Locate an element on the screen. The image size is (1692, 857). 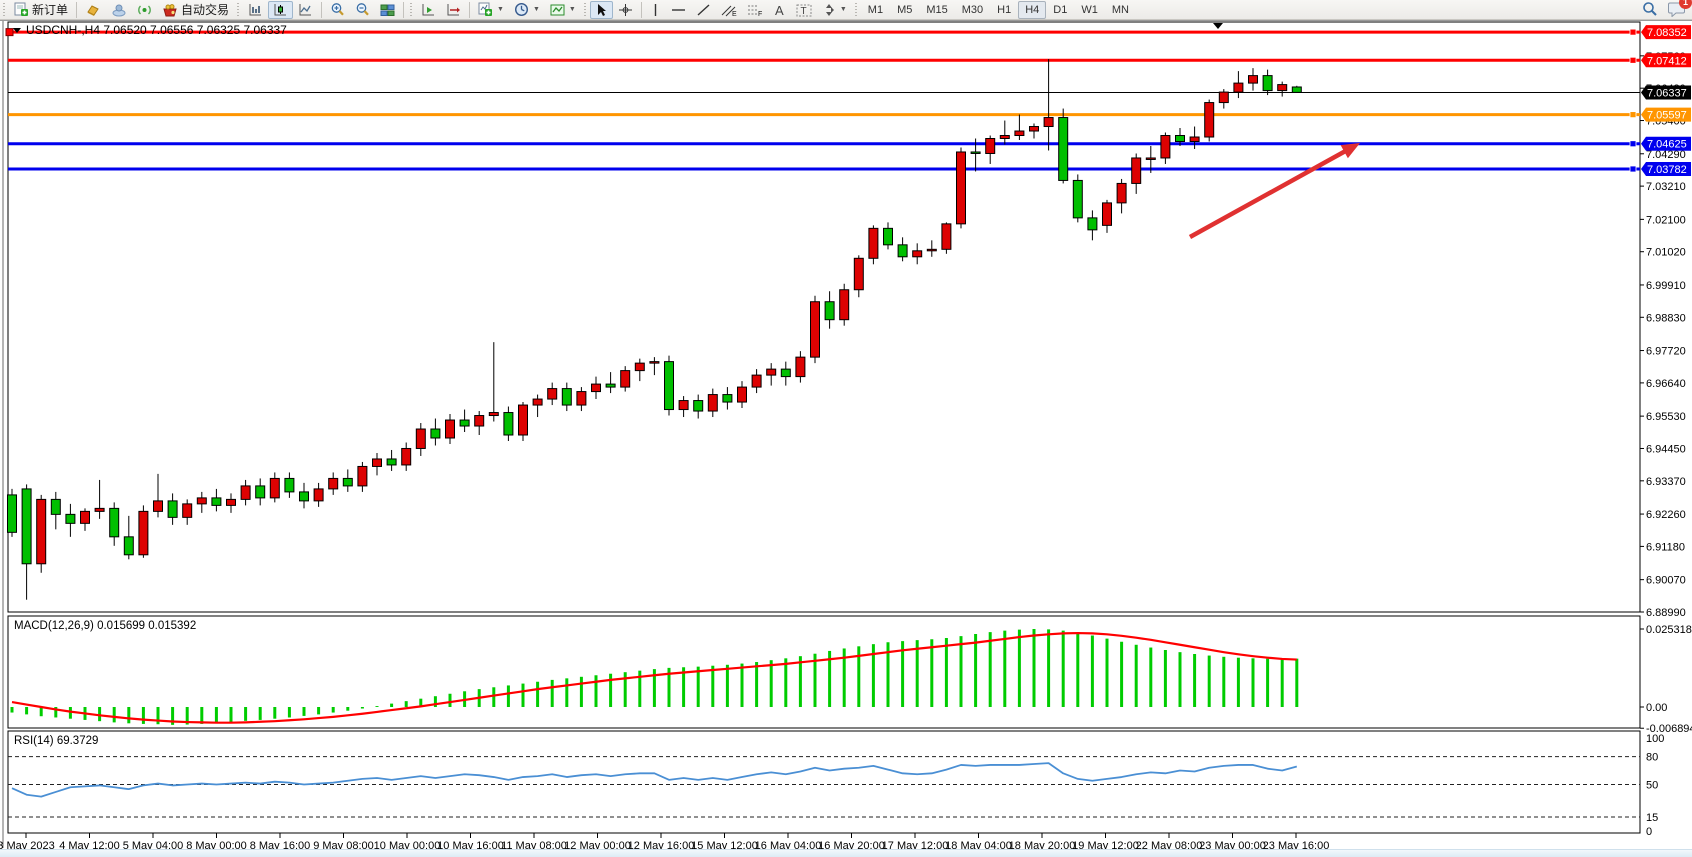
svg-text: 50 is located at coordinates (1652, 785).